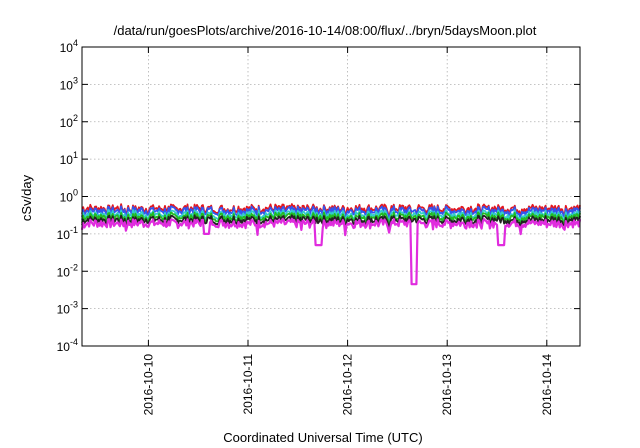 The height and width of the screenshot is (448, 640). What do you see at coordinates (148, 385) in the screenshot?
I see `x-tick-label: 2016-10-10` at bounding box center [148, 385].